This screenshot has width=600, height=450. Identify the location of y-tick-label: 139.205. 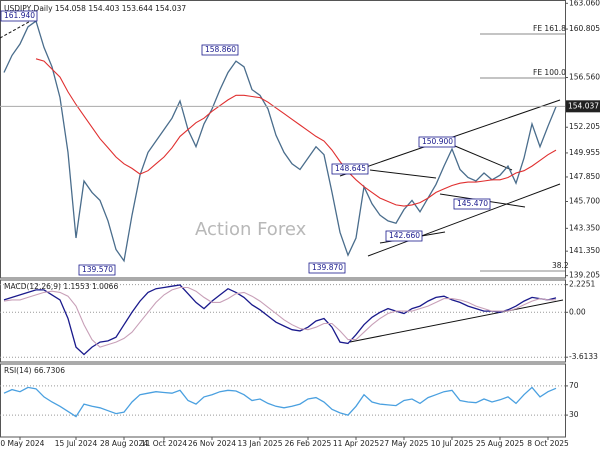
(584, 275).